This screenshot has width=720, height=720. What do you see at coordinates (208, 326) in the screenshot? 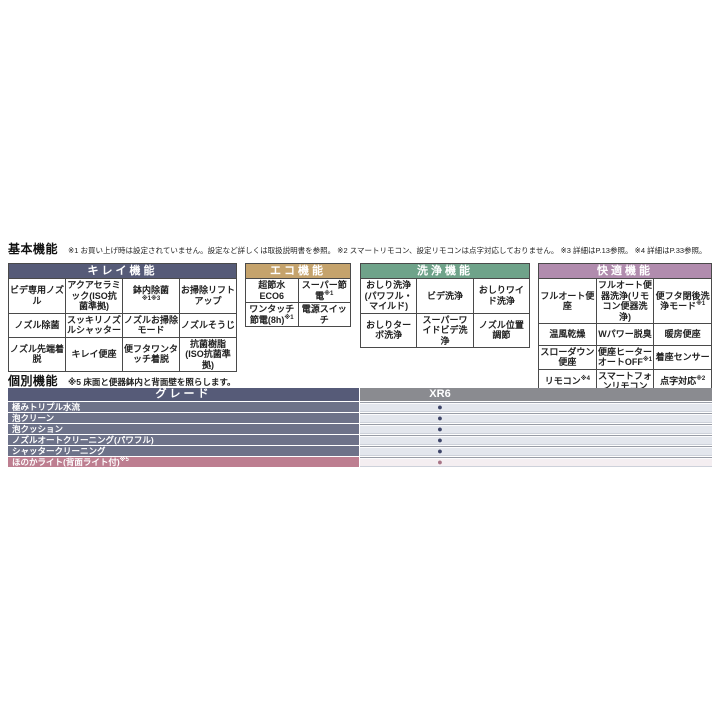
I see `feature-cell: ノズルそうじ` at bounding box center [208, 326].